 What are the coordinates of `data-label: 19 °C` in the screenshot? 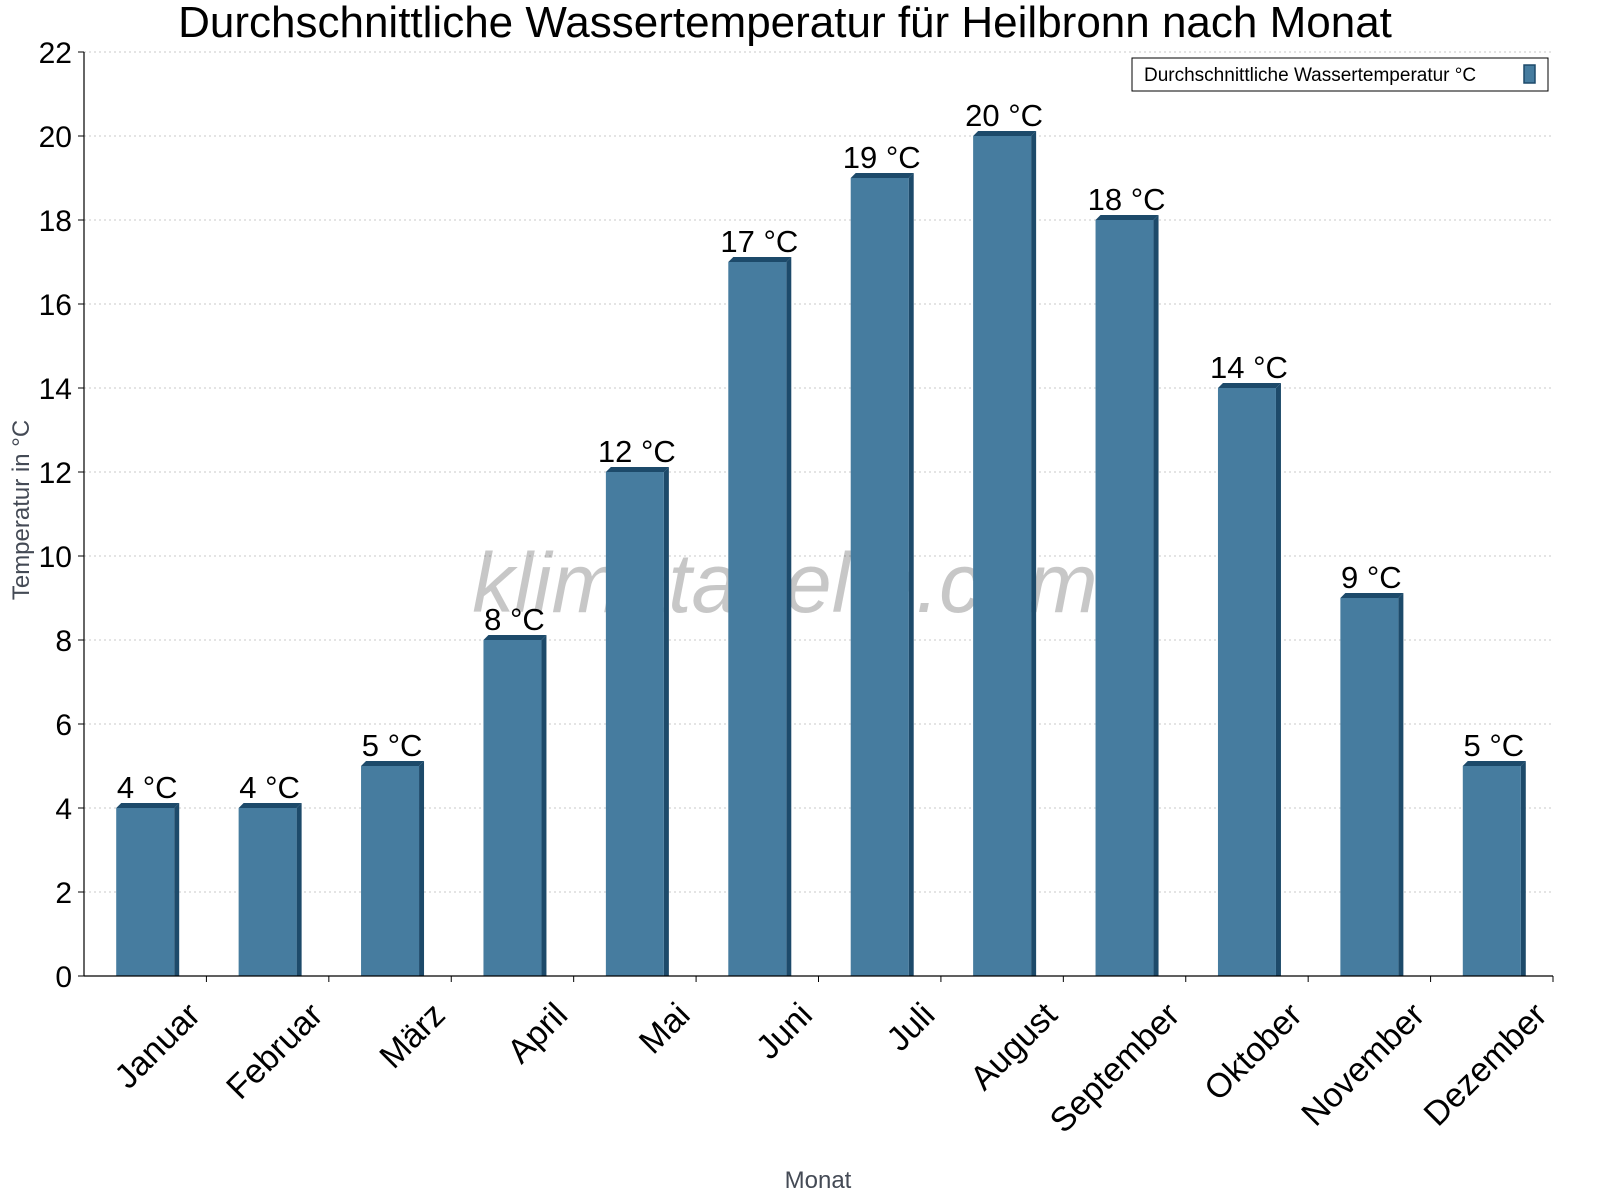 It's located at (882, 157).